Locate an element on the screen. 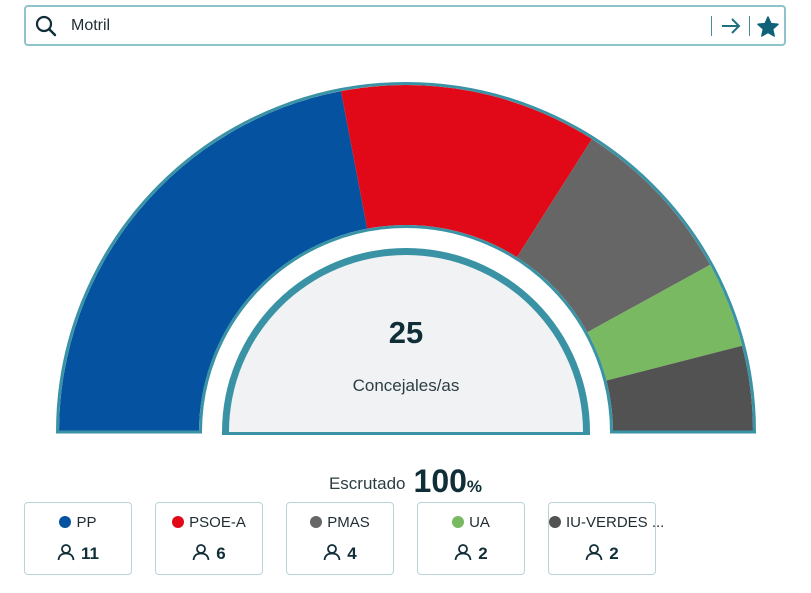 This screenshot has height=593, width=811. total-seats-label: Concejales/as is located at coordinates (406, 385).